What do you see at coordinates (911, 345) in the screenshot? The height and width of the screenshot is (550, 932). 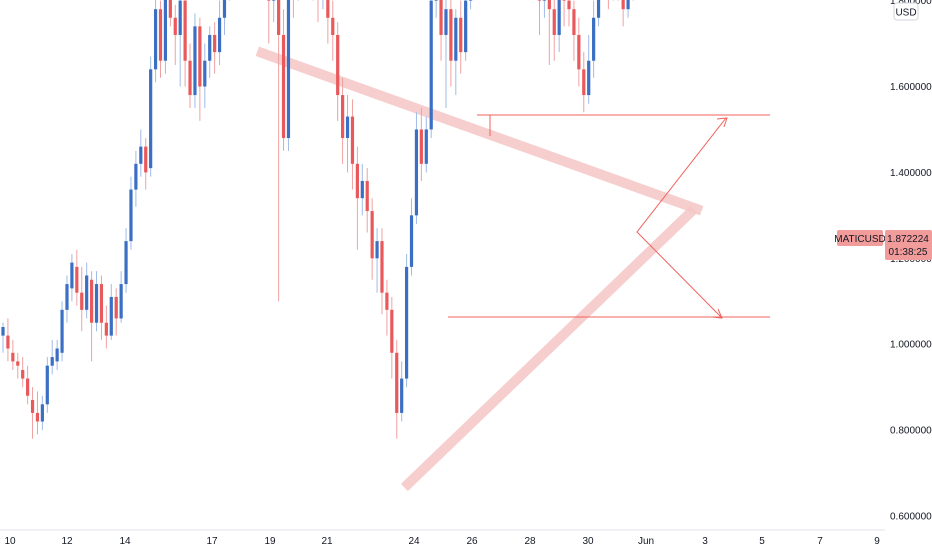 I see `y-tick-label: 1.000000` at bounding box center [911, 345].